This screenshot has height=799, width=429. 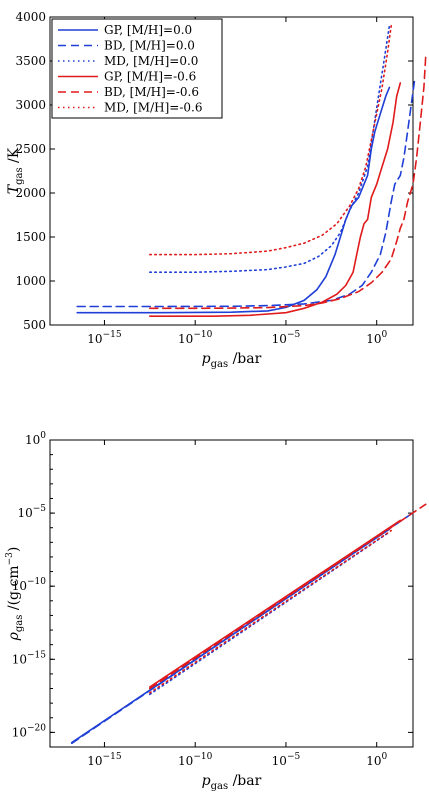 I want to click on legend-label: BD, [M/H]=-0.6, so click(x=151, y=92).